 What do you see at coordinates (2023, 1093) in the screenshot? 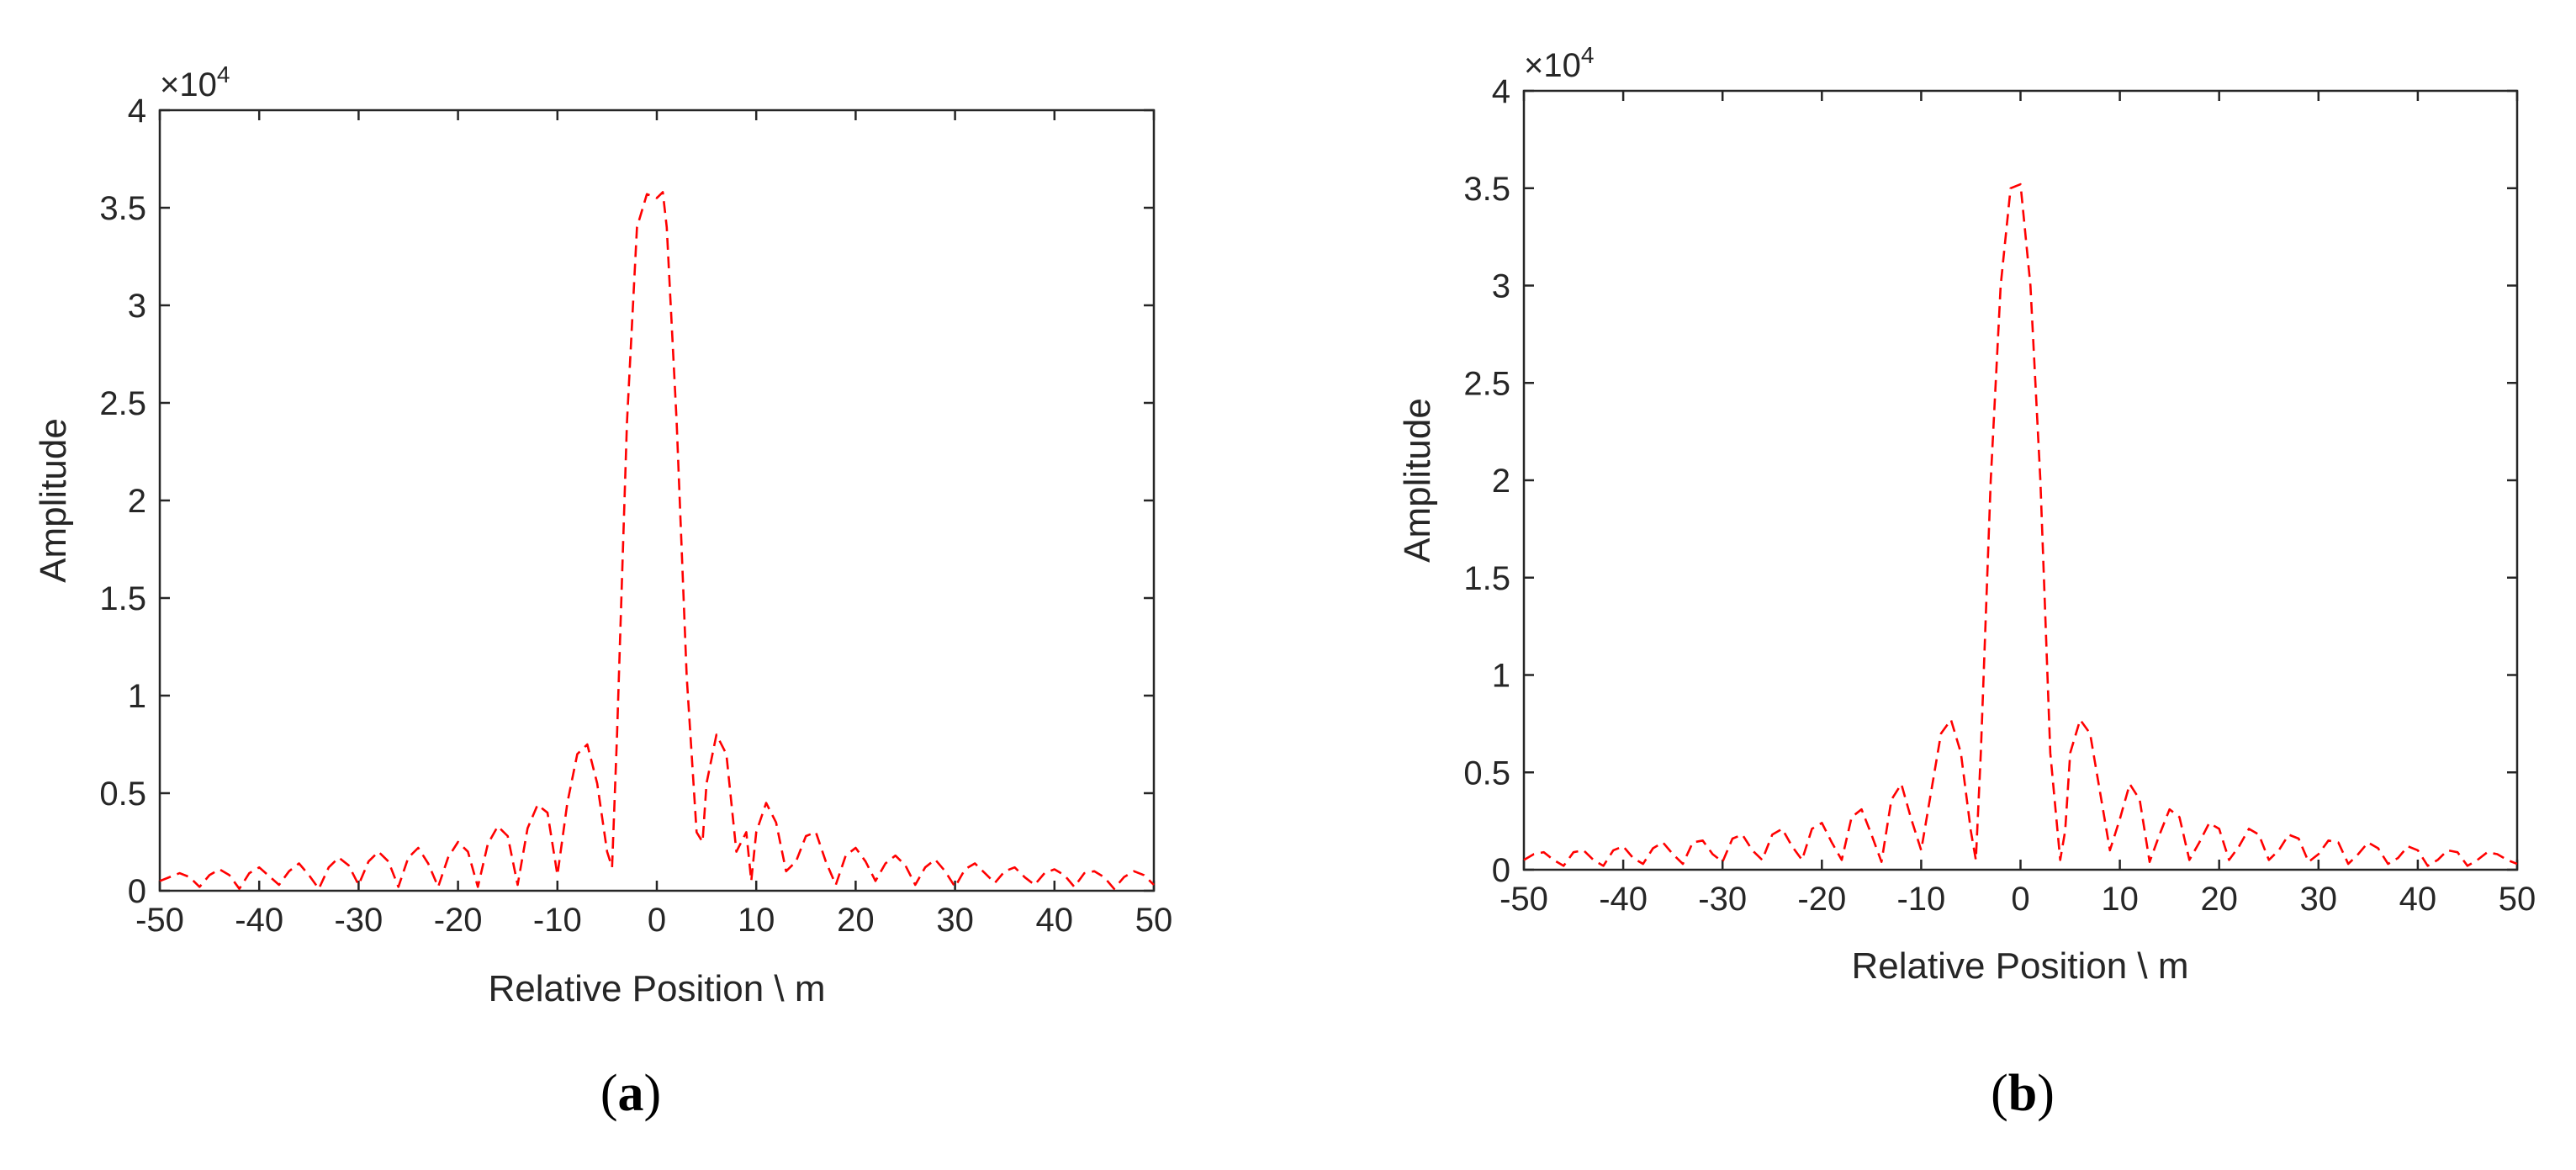
I see `panel-label-b: (b)` at bounding box center [2023, 1093].